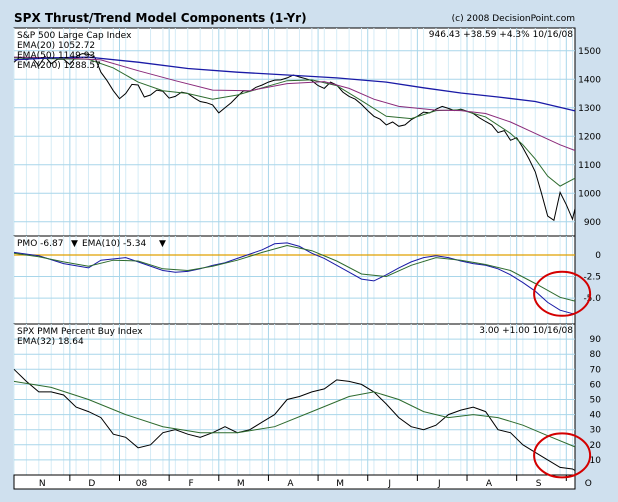 This screenshot has height=502, width=618. What do you see at coordinates (501, 35) in the screenshot?
I see `quote-readout: 946.43 +38.59 +4.3% 10/16/08` at bounding box center [501, 35].